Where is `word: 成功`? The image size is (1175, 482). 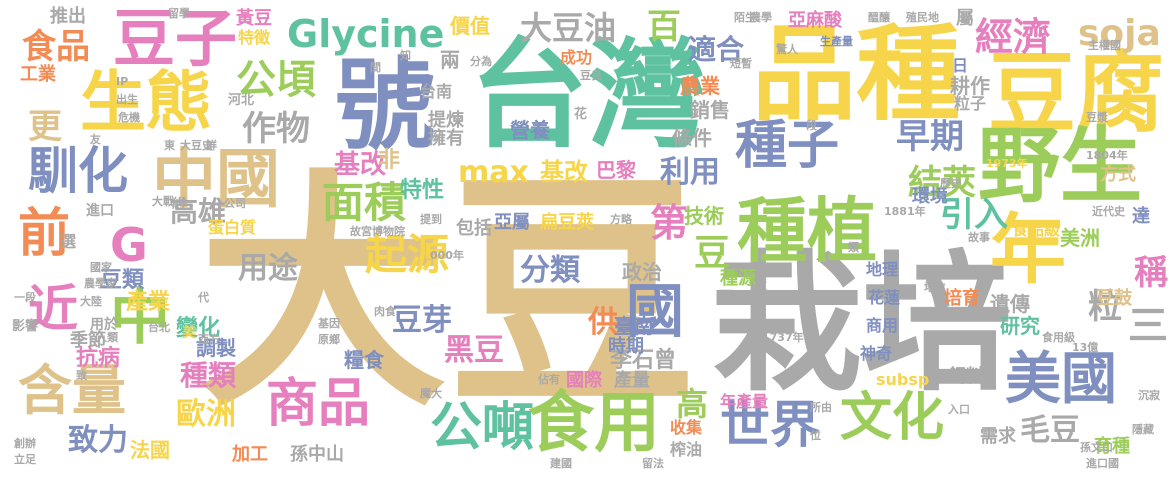 word: 成功 is located at coordinates (576, 57).